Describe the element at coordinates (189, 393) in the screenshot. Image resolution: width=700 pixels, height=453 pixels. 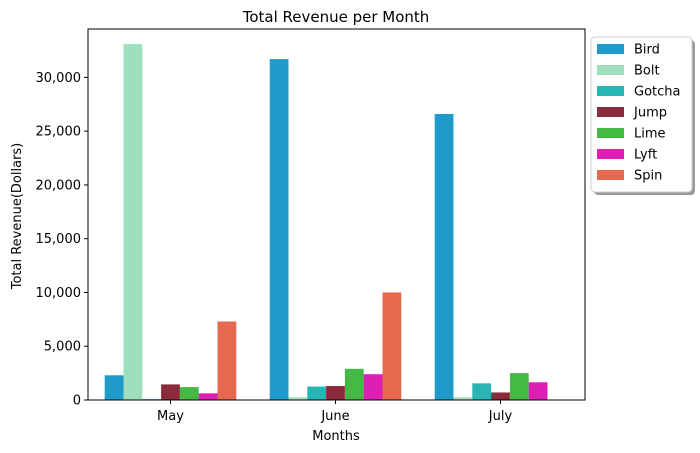
I see `bar-lime-may` at that location.